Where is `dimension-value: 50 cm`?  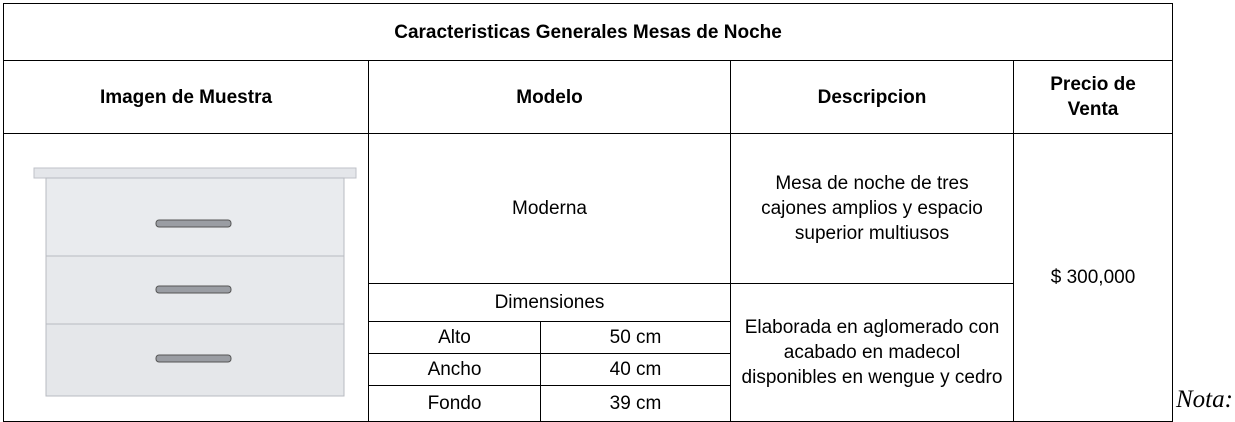 dimension-value: 50 cm is located at coordinates (635, 337).